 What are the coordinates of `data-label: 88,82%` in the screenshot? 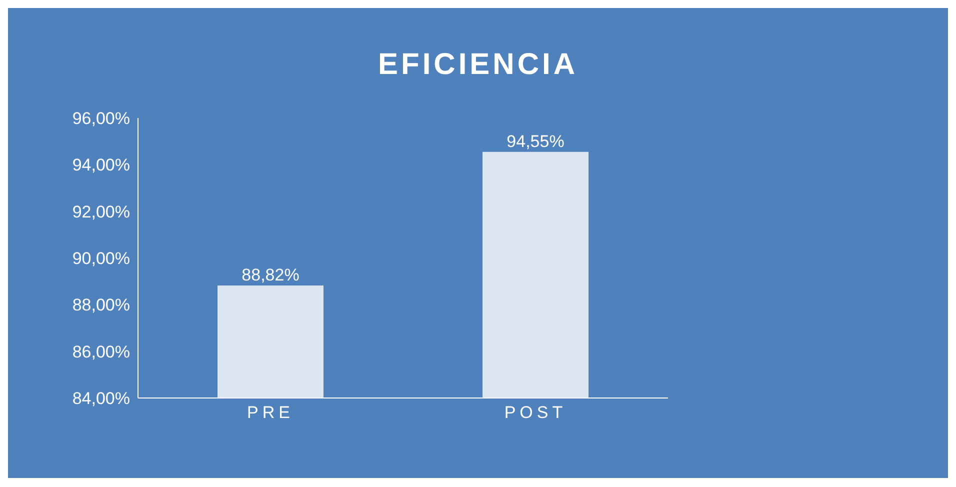 It's located at (271, 275).